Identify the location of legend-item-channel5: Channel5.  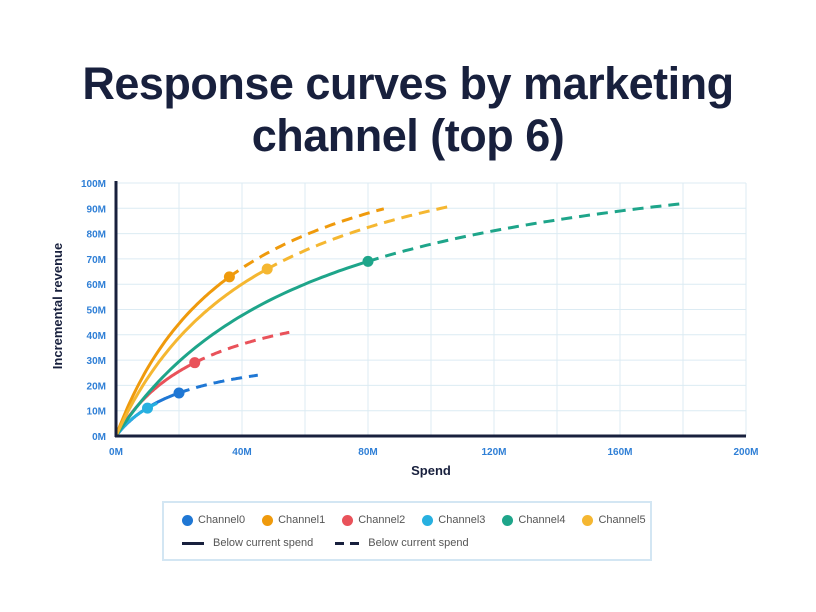
(614, 520).